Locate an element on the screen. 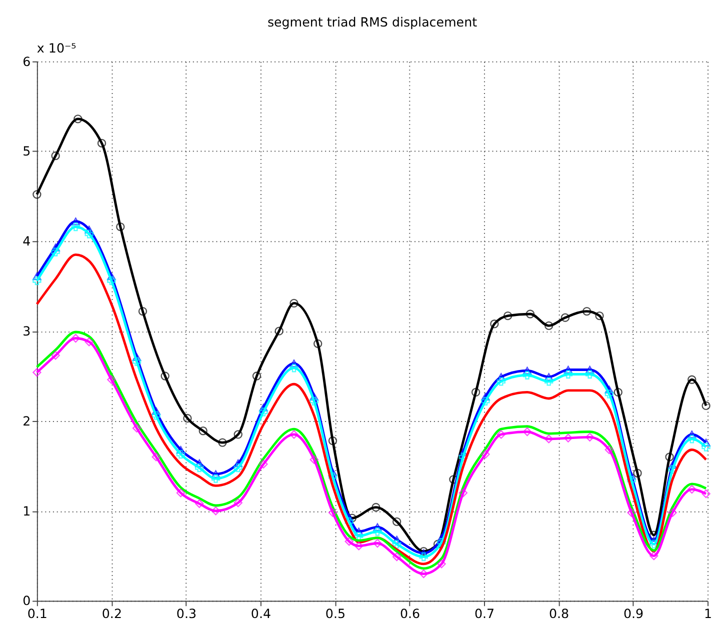 Image resolution: width=726 pixels, height=624 pixels. x-tick-label: 0.3 is located at coordinates (186, 613).